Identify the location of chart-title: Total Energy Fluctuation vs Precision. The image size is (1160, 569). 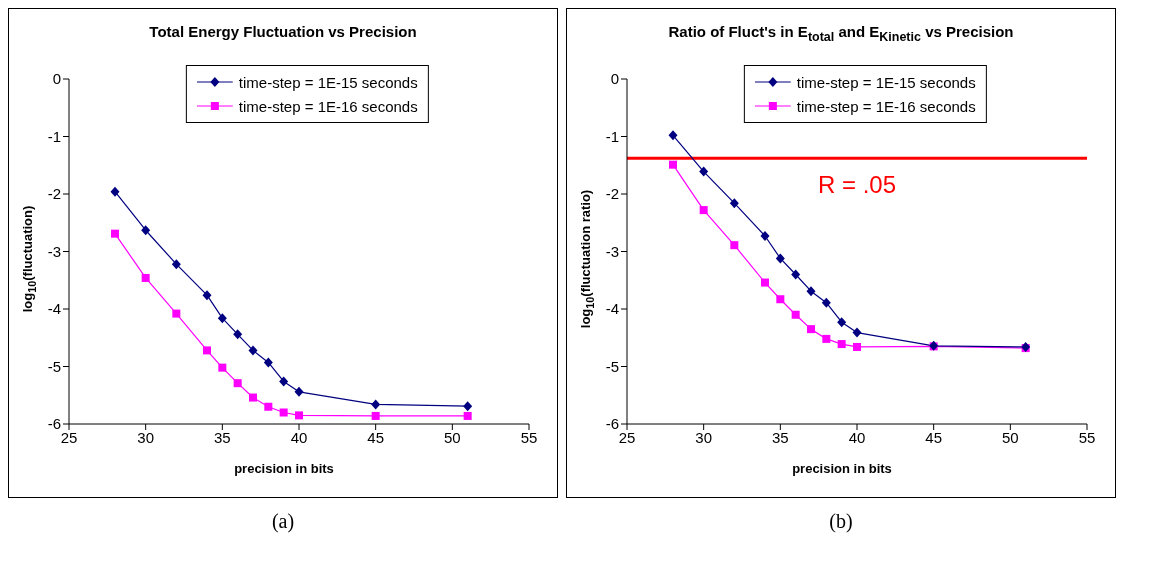
(283, 31).